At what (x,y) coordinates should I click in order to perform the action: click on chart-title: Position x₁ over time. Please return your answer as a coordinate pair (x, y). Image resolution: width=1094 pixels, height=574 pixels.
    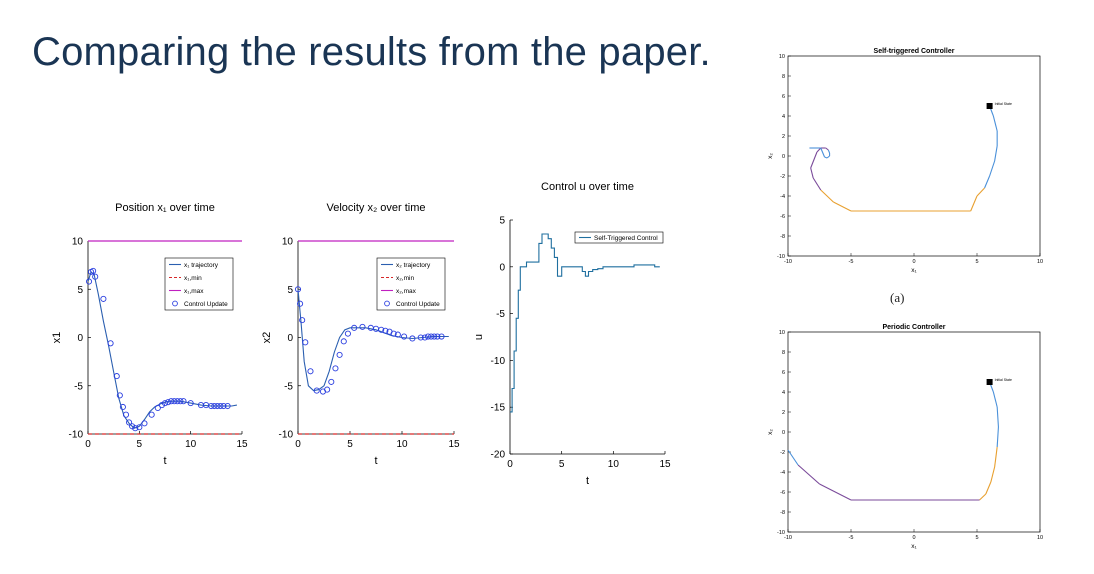
    Looking at the image, I should click on (165, 208).